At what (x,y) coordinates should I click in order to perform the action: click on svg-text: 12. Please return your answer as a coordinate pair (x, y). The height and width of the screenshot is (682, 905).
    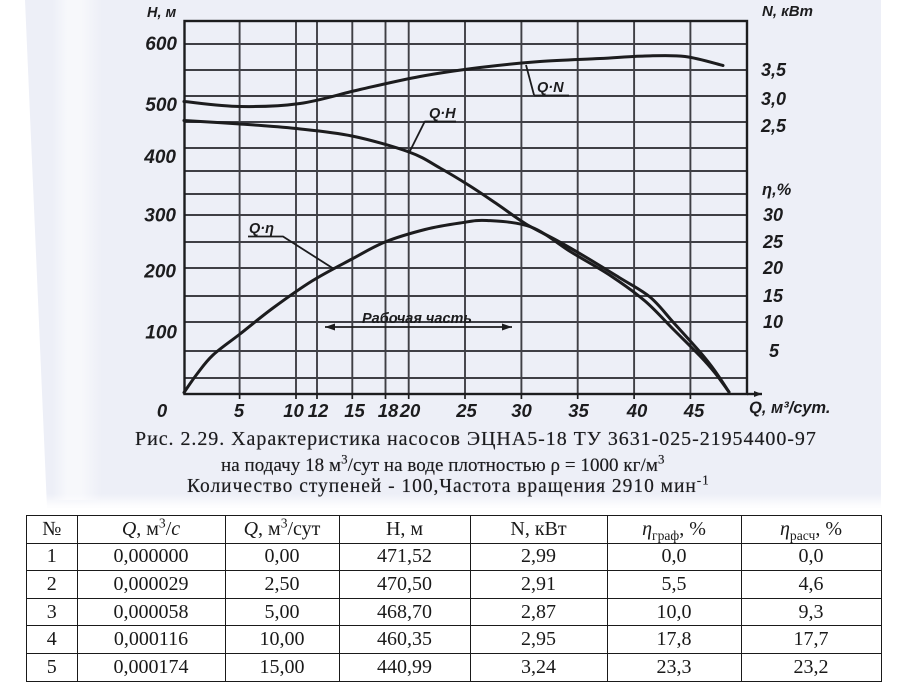
    Looking at the image, I should click on (318, 410).